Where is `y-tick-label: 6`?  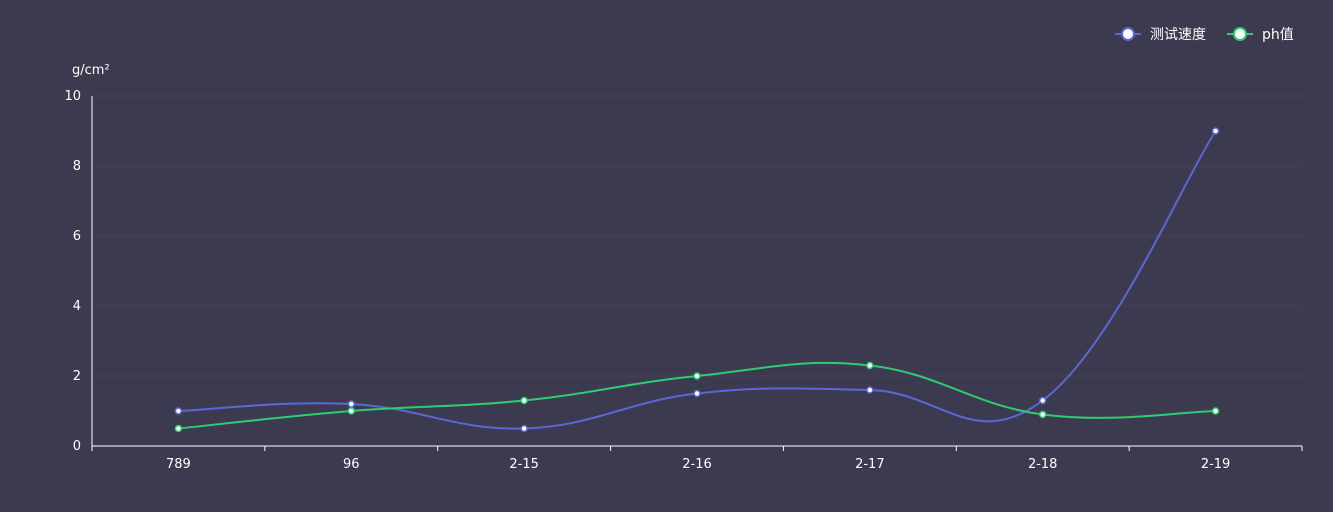
y-tick-label: 6 is located at coordinates (77, 236).